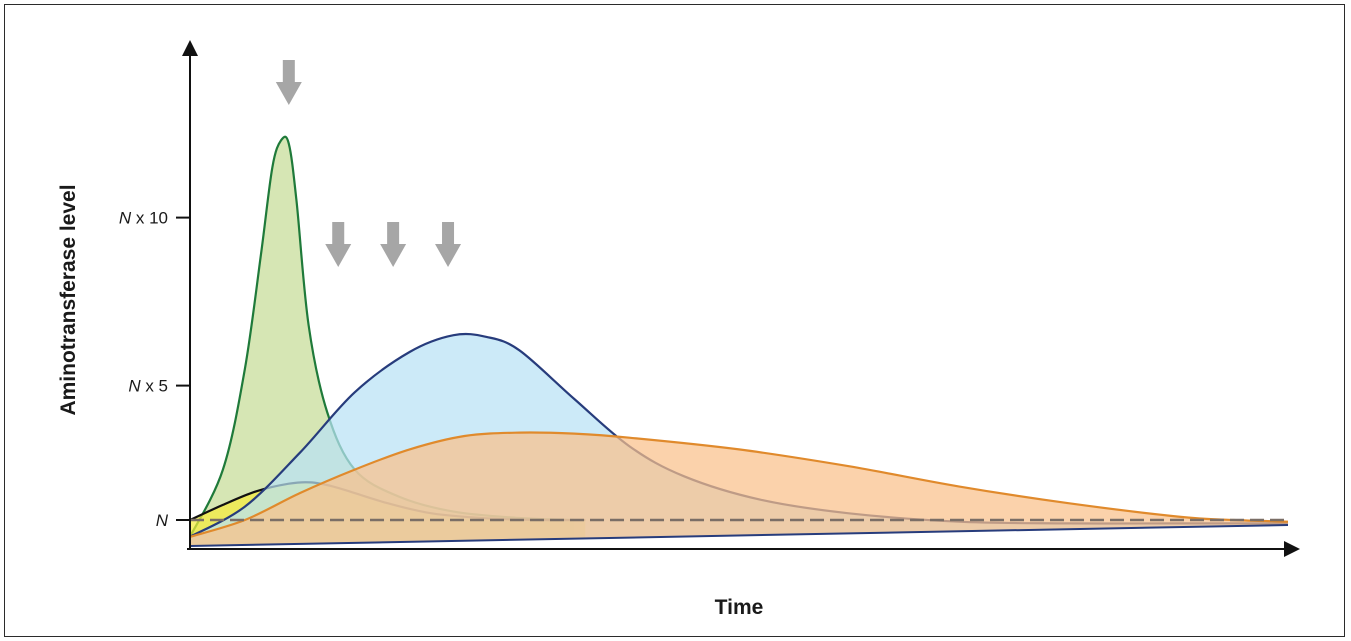 The width and height of the screenshot is (1351, 641). I want to click on y-axis-title: Aminotransferase level, so click(68, 299).